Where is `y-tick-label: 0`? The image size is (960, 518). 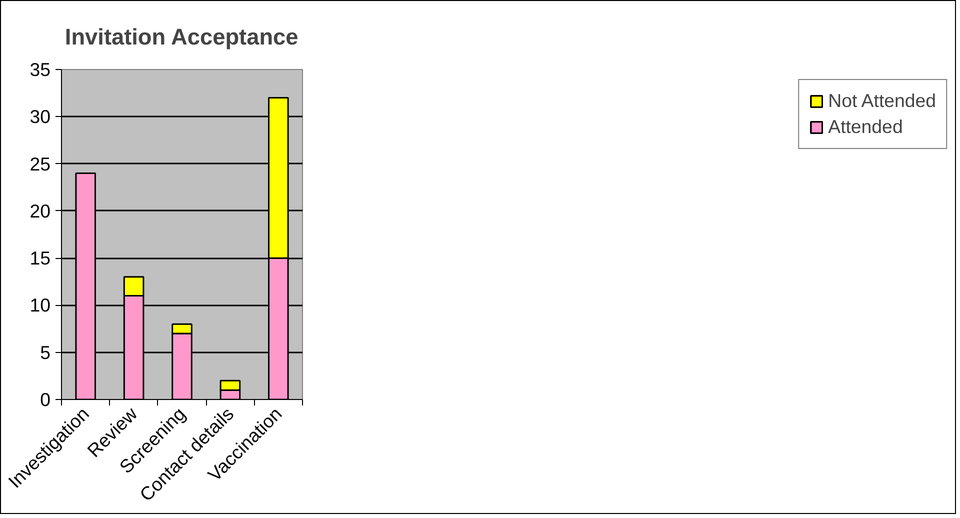 y-tick-label: 0 is located at coordinates (45, 399).